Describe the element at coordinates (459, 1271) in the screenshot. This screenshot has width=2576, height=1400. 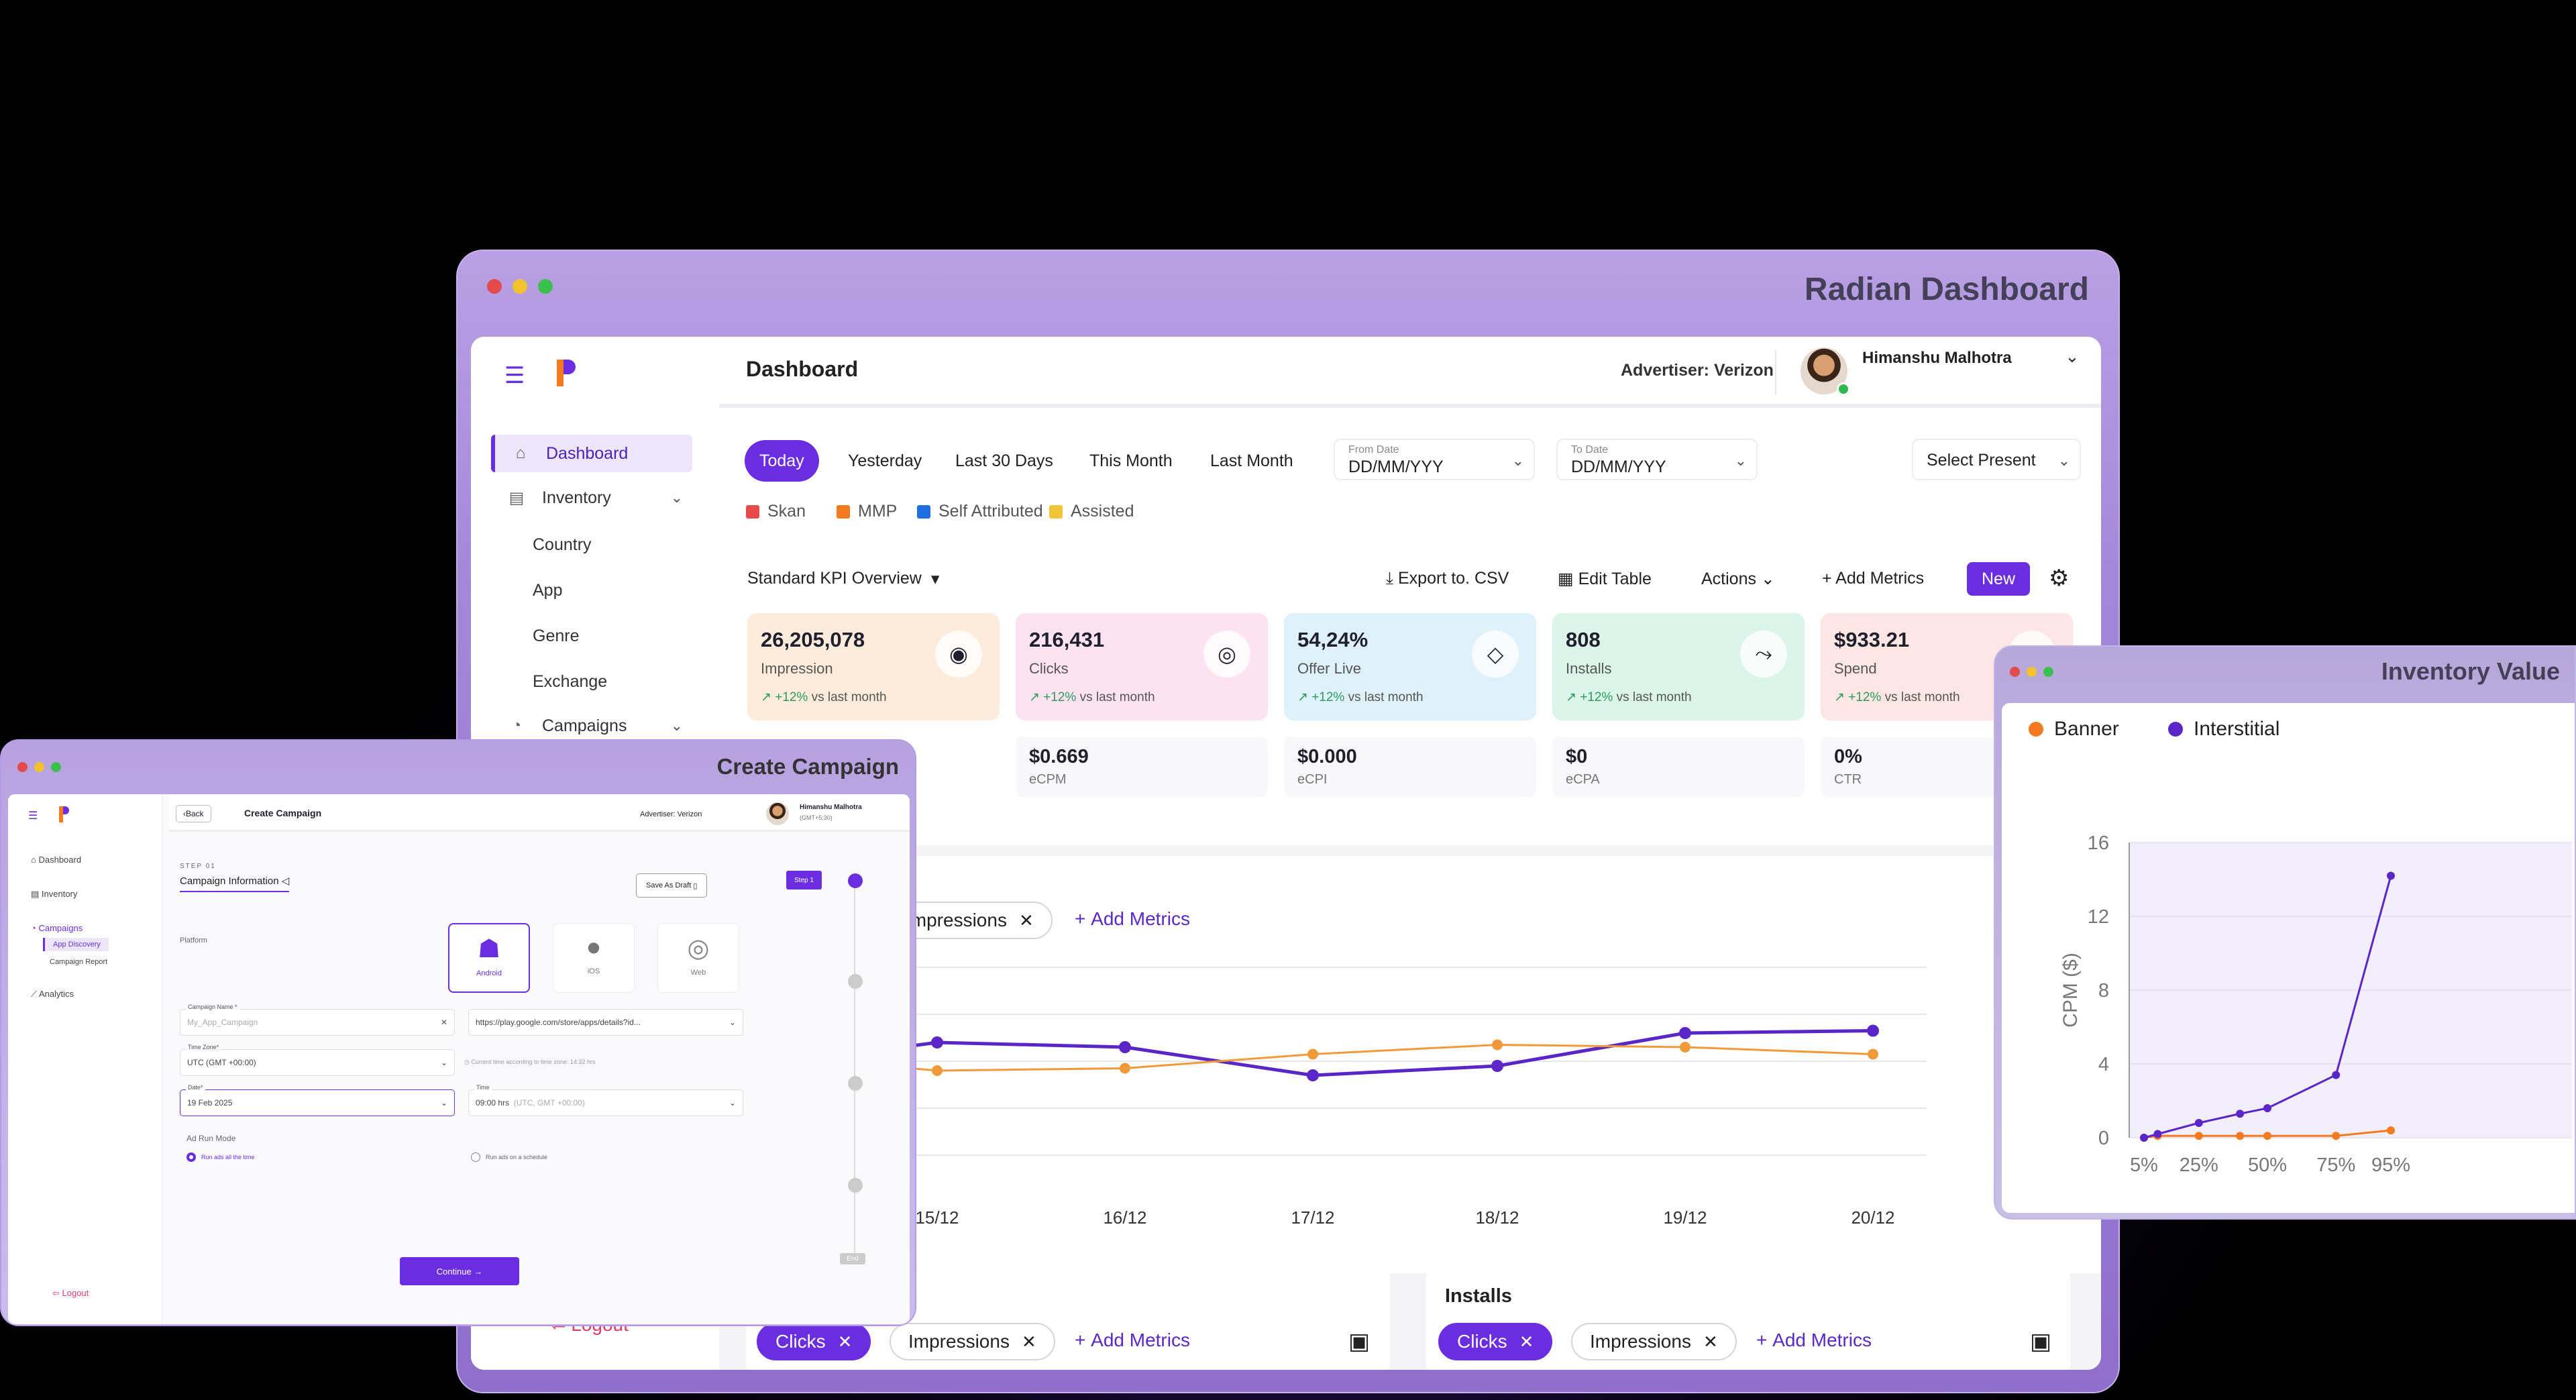
I see `cc-continue-button: Continue →` at that location.